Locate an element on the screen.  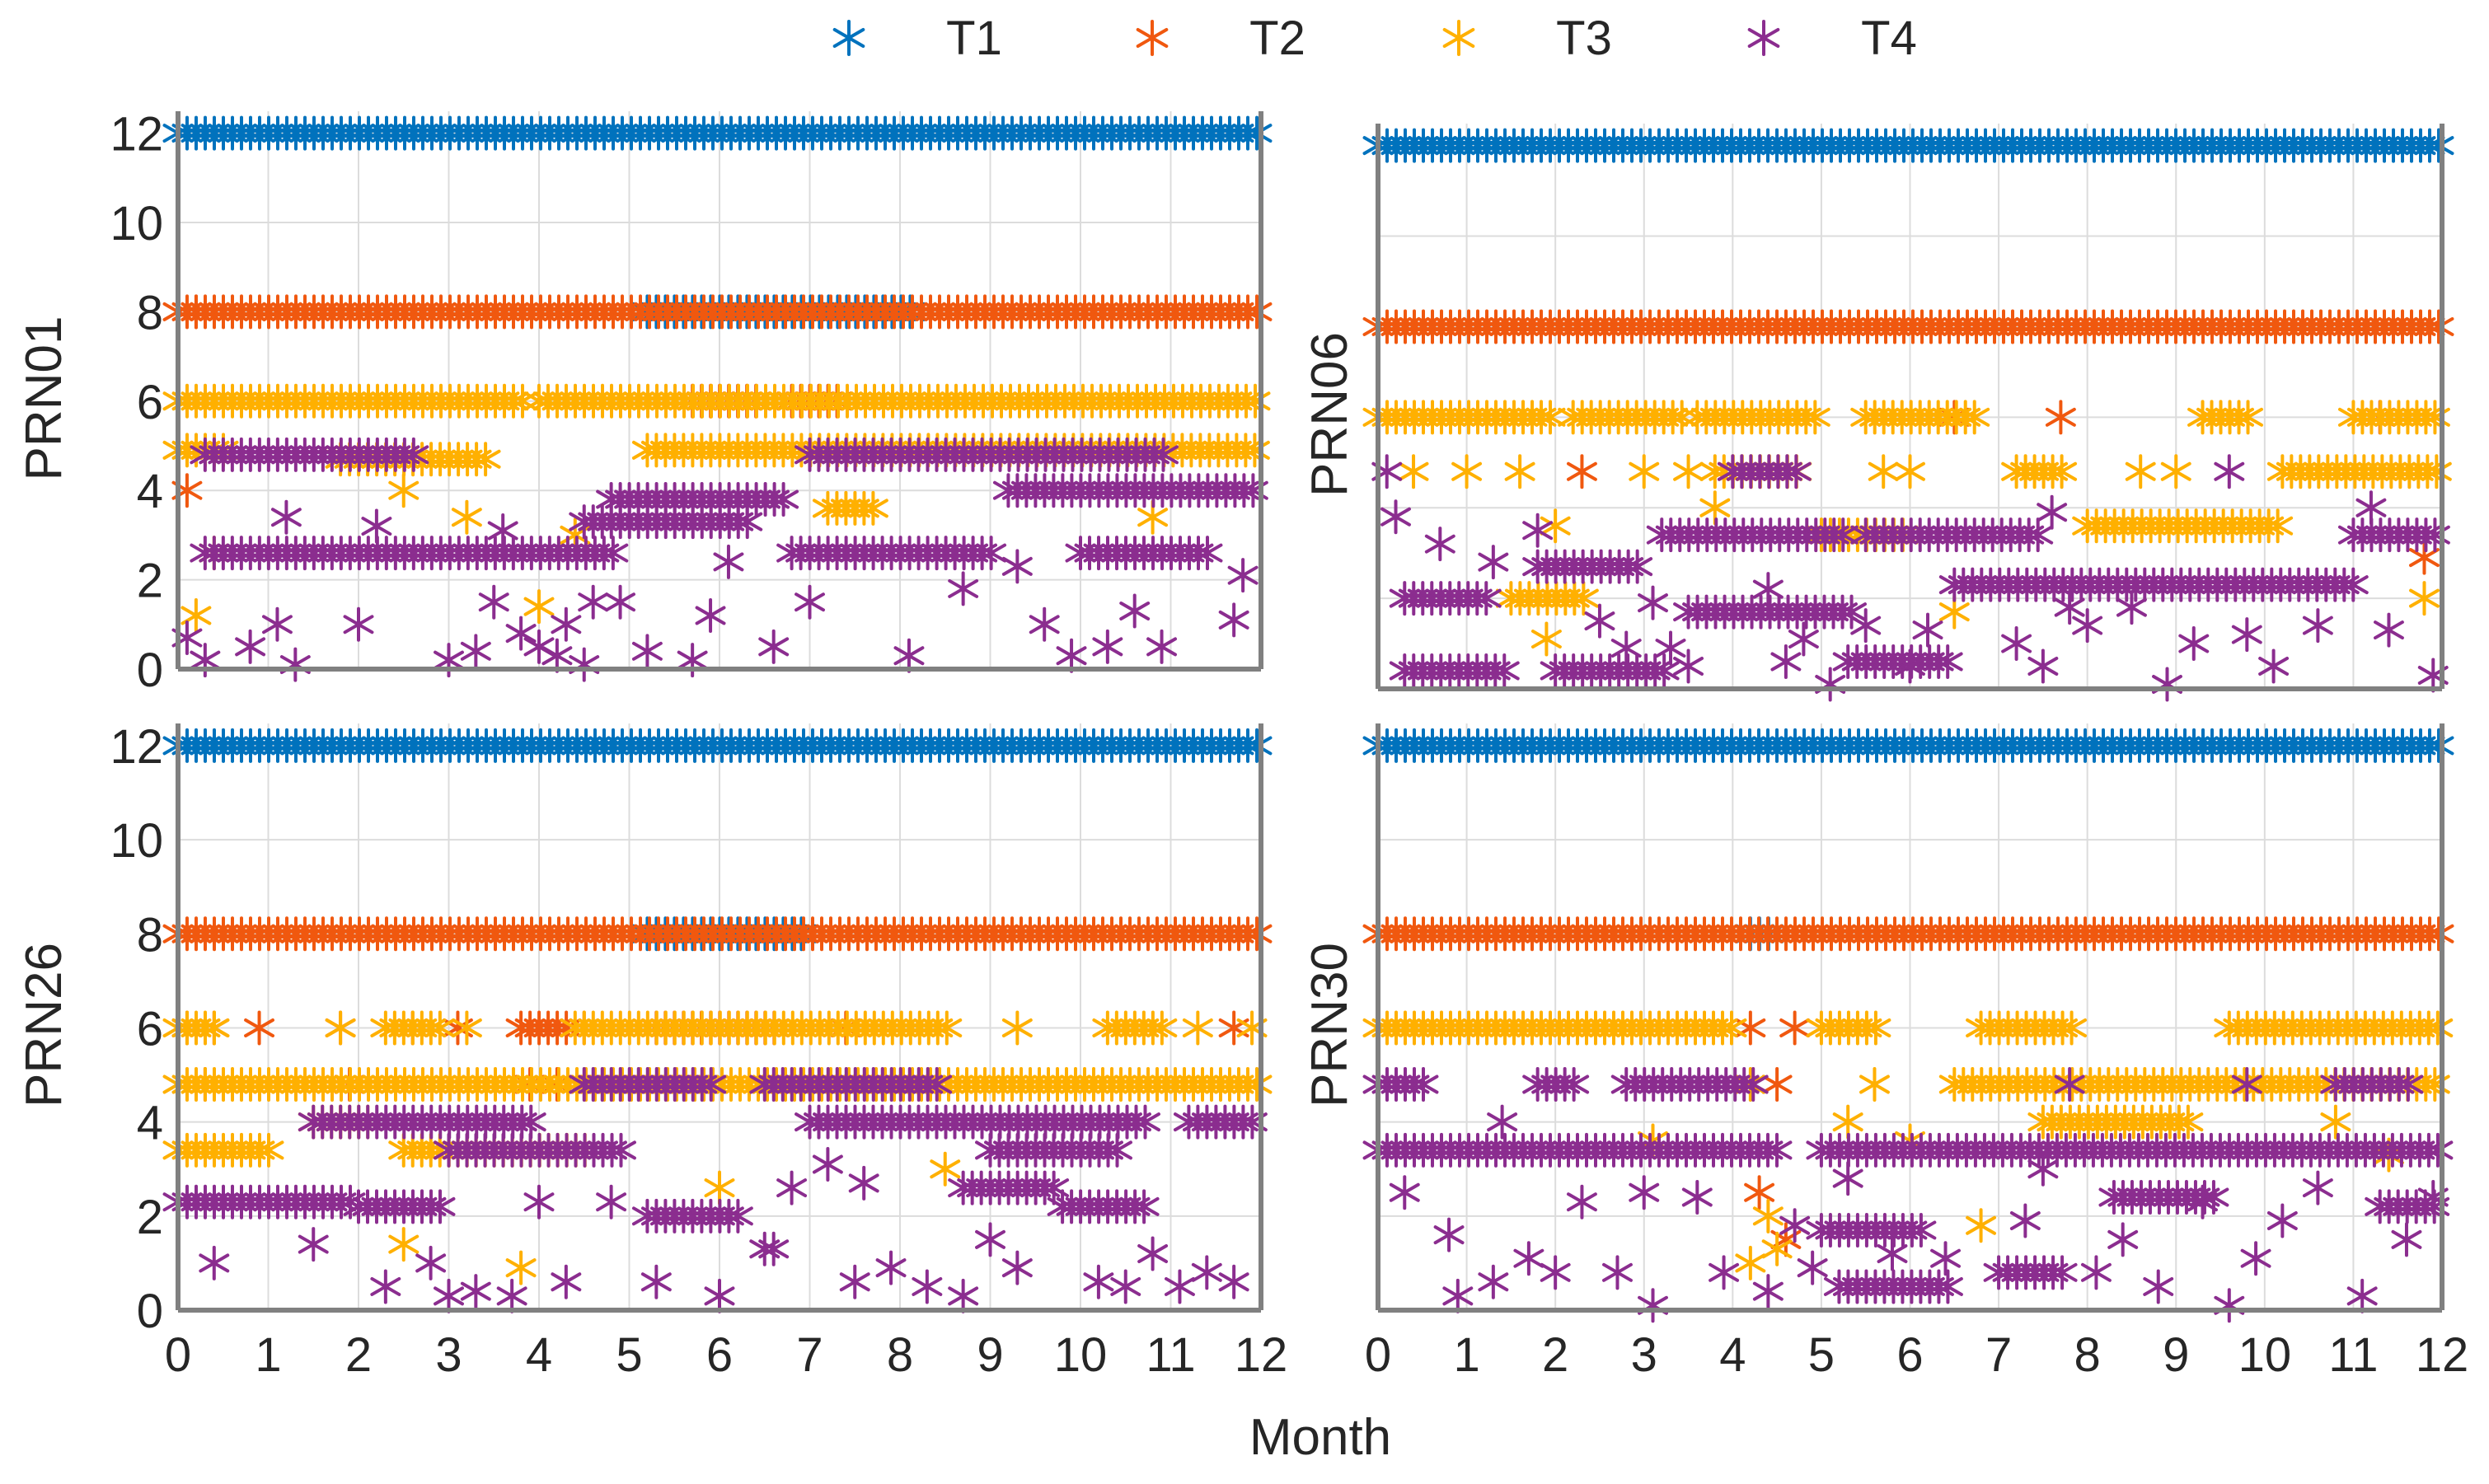
legend-item-t3: T3 is located at coordinates (1528, 39).